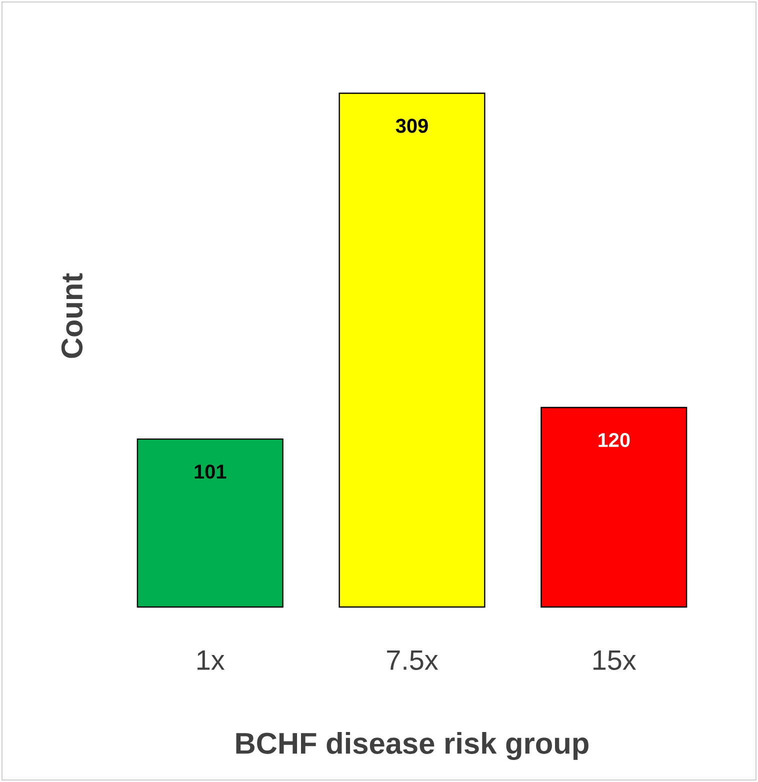  I want to click on x-tick-label: 1x, so click(211, 660).